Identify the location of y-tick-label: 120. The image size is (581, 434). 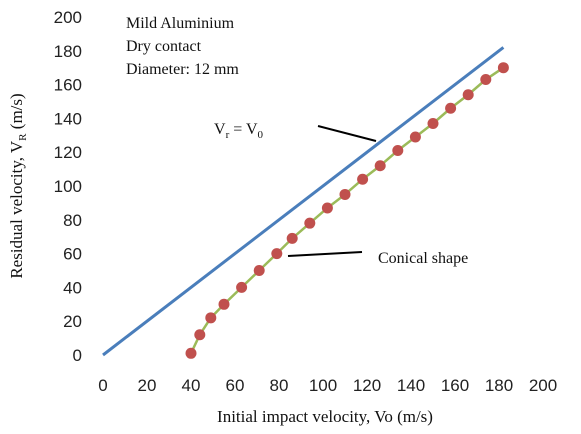
(68, 152).